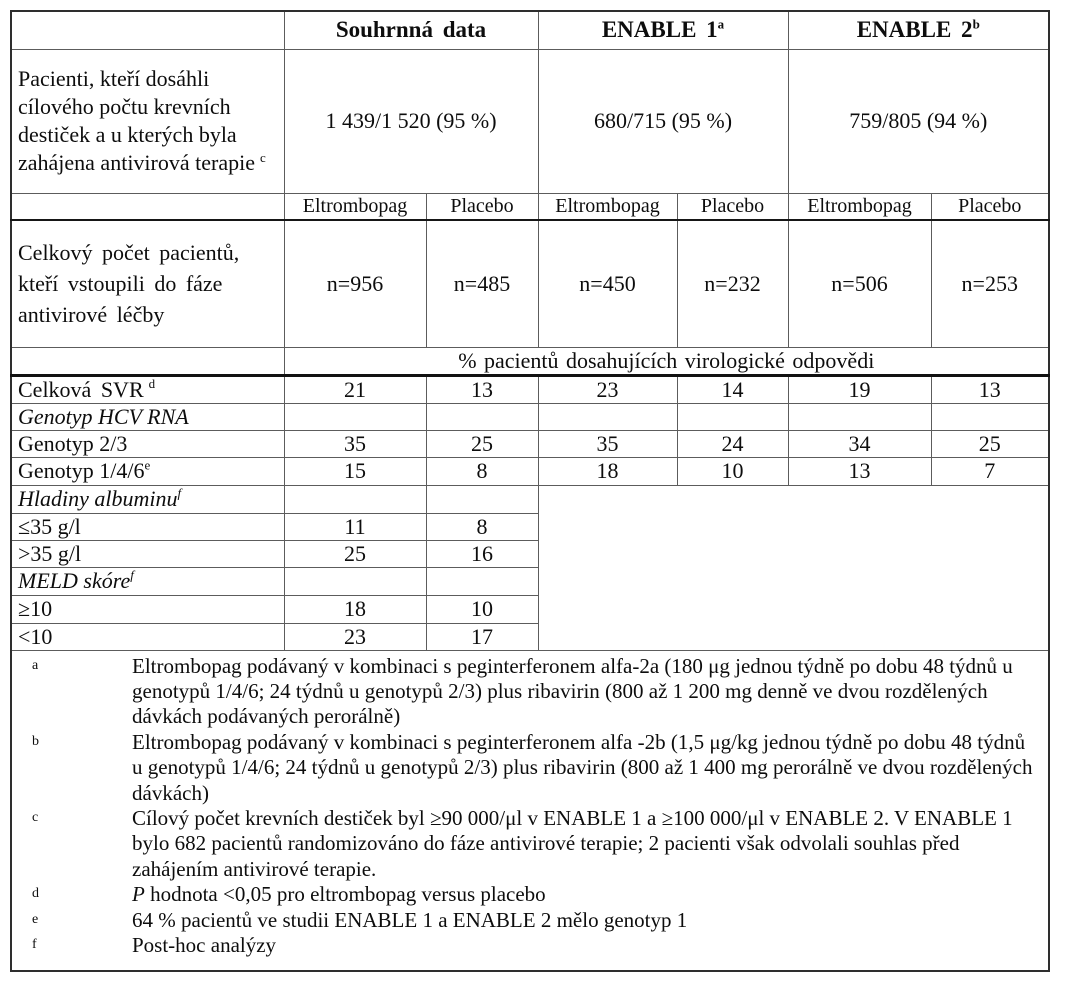 This screenshot has width=1080, height=993. Describe the element at coordinates (147, 499) in the screenshot. I see `row-label-albumin-levels: Hladiny albuminuf` at that location.